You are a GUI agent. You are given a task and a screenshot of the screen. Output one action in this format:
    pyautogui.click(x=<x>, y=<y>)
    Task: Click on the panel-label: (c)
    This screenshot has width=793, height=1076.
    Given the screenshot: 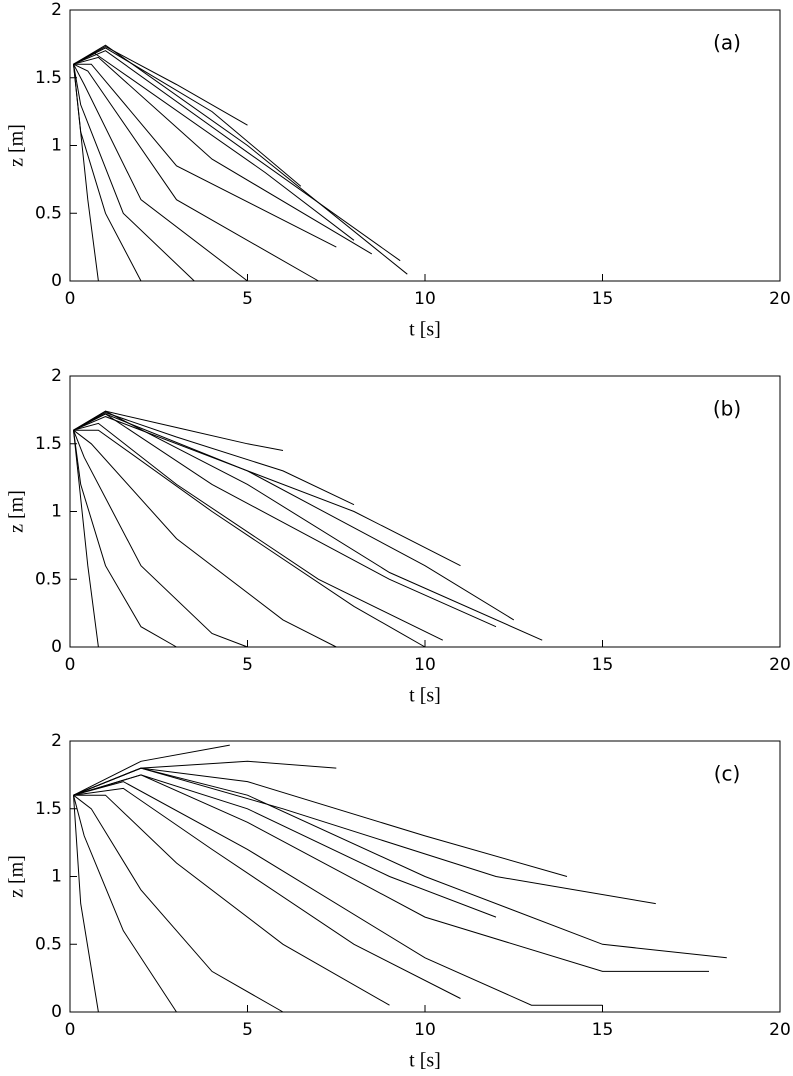 What is the action you would take?
    pyautogui.click(x=727, y=774)
    